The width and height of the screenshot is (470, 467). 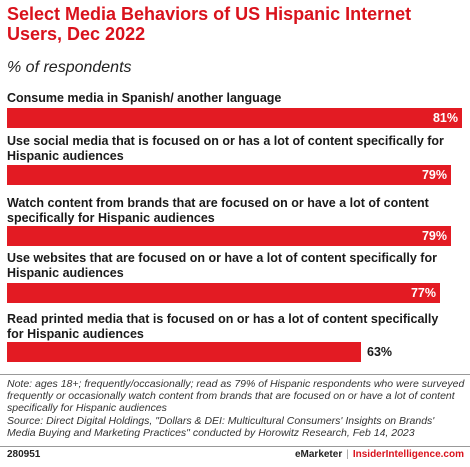 I want to click on footer-divider, so click(x=235, y=374).